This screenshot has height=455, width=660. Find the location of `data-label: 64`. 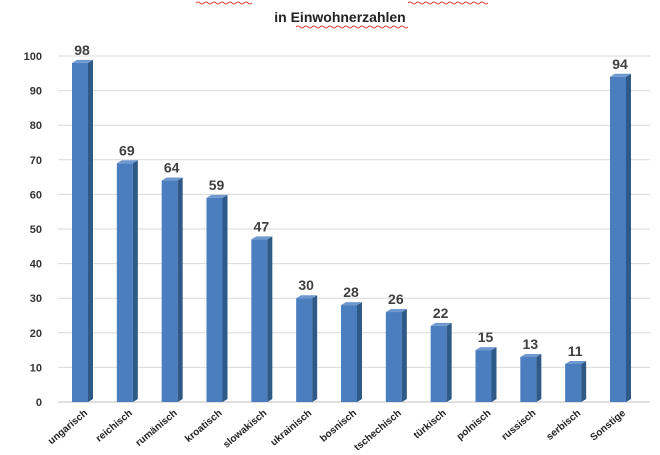

data-label: 64 is located at coordinates (172, 168).